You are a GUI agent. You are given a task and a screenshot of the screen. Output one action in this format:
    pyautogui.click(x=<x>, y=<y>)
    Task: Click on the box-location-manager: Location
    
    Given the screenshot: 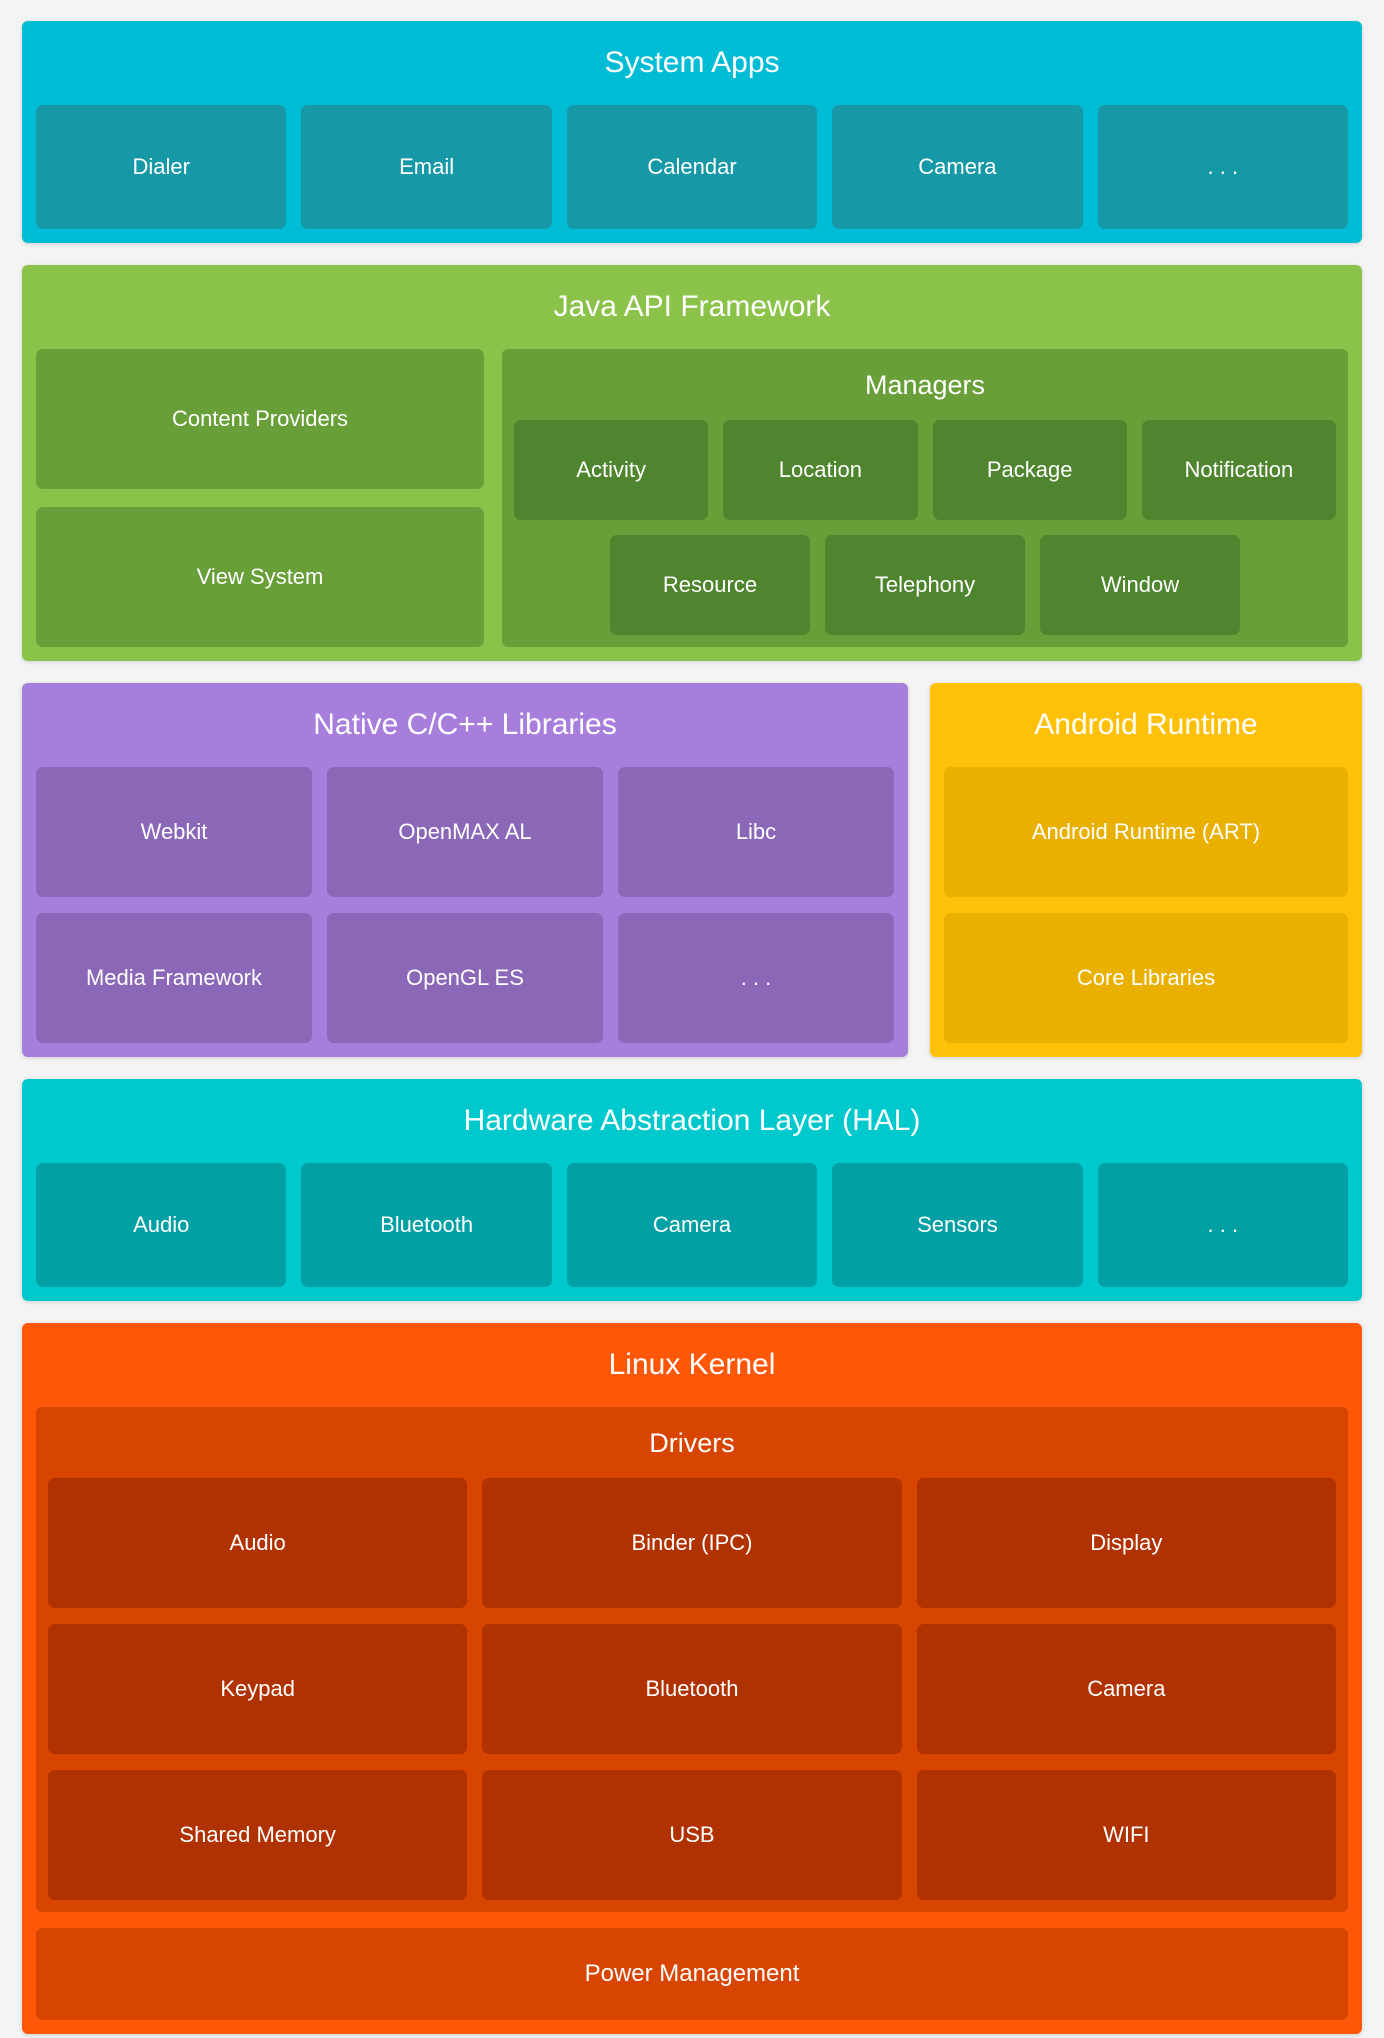 What is the action you would take?
    pyautogui.click(x=820, y=470)
    